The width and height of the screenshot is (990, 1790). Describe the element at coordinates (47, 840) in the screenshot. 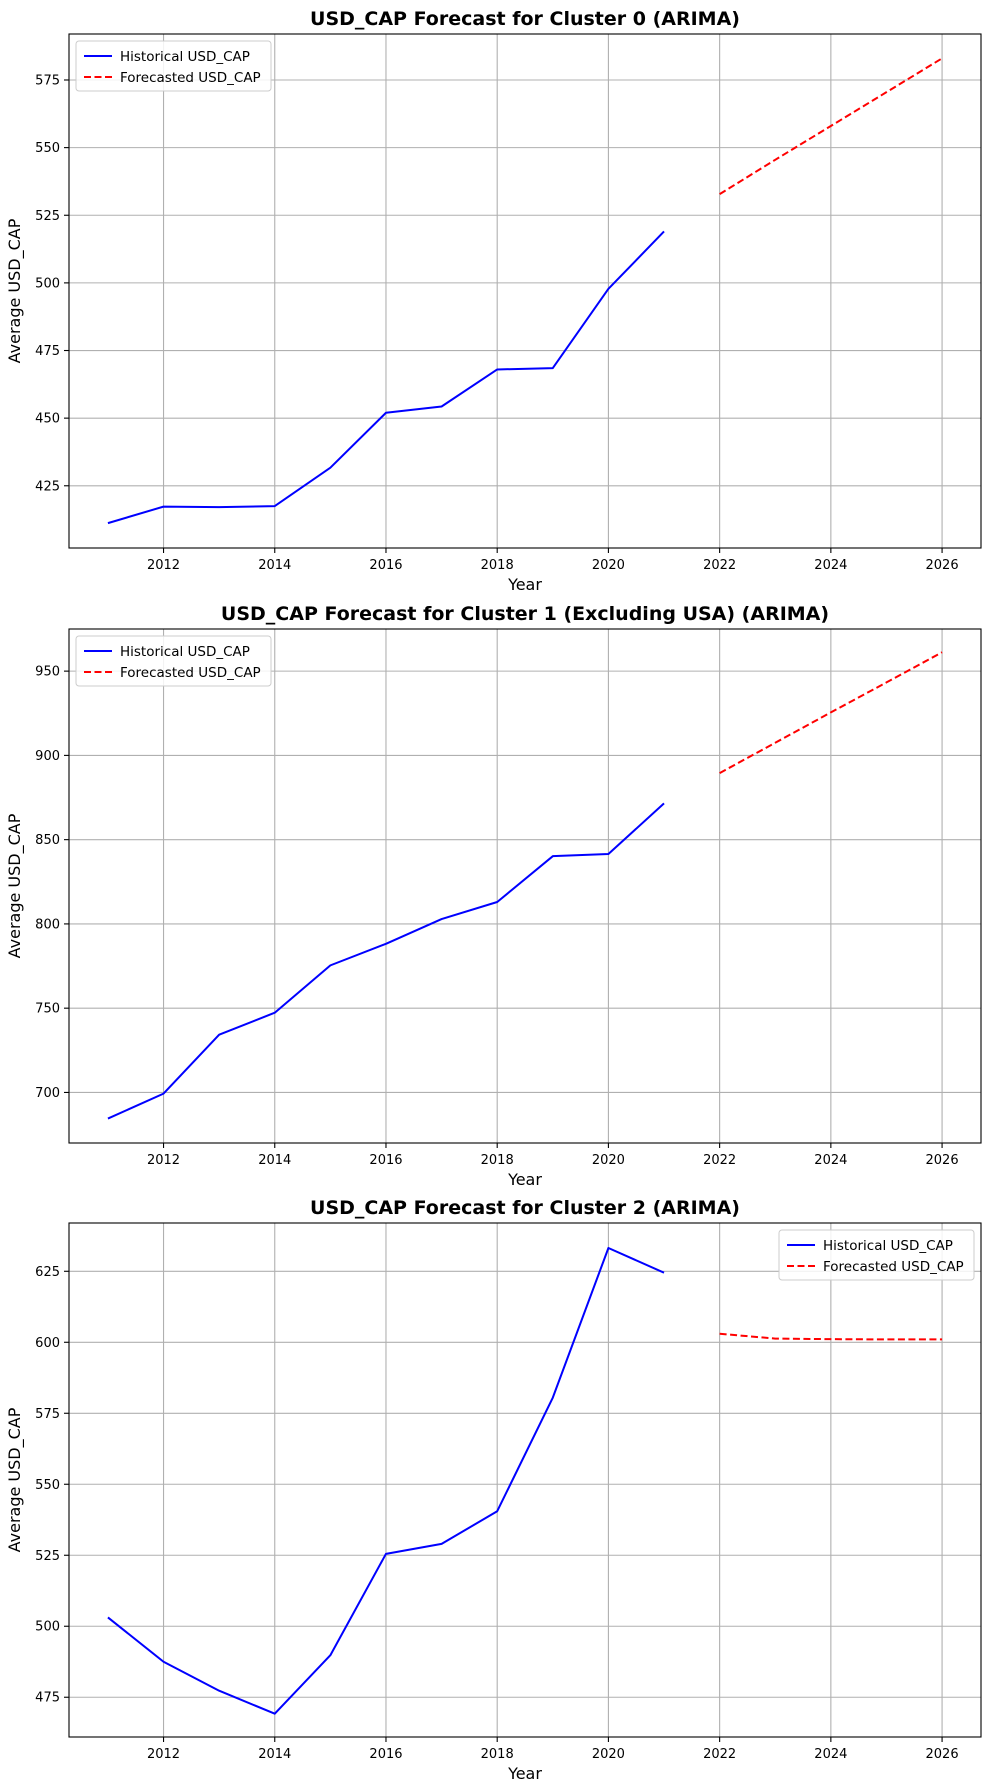

I see `y-tick-label: 850` at that location.